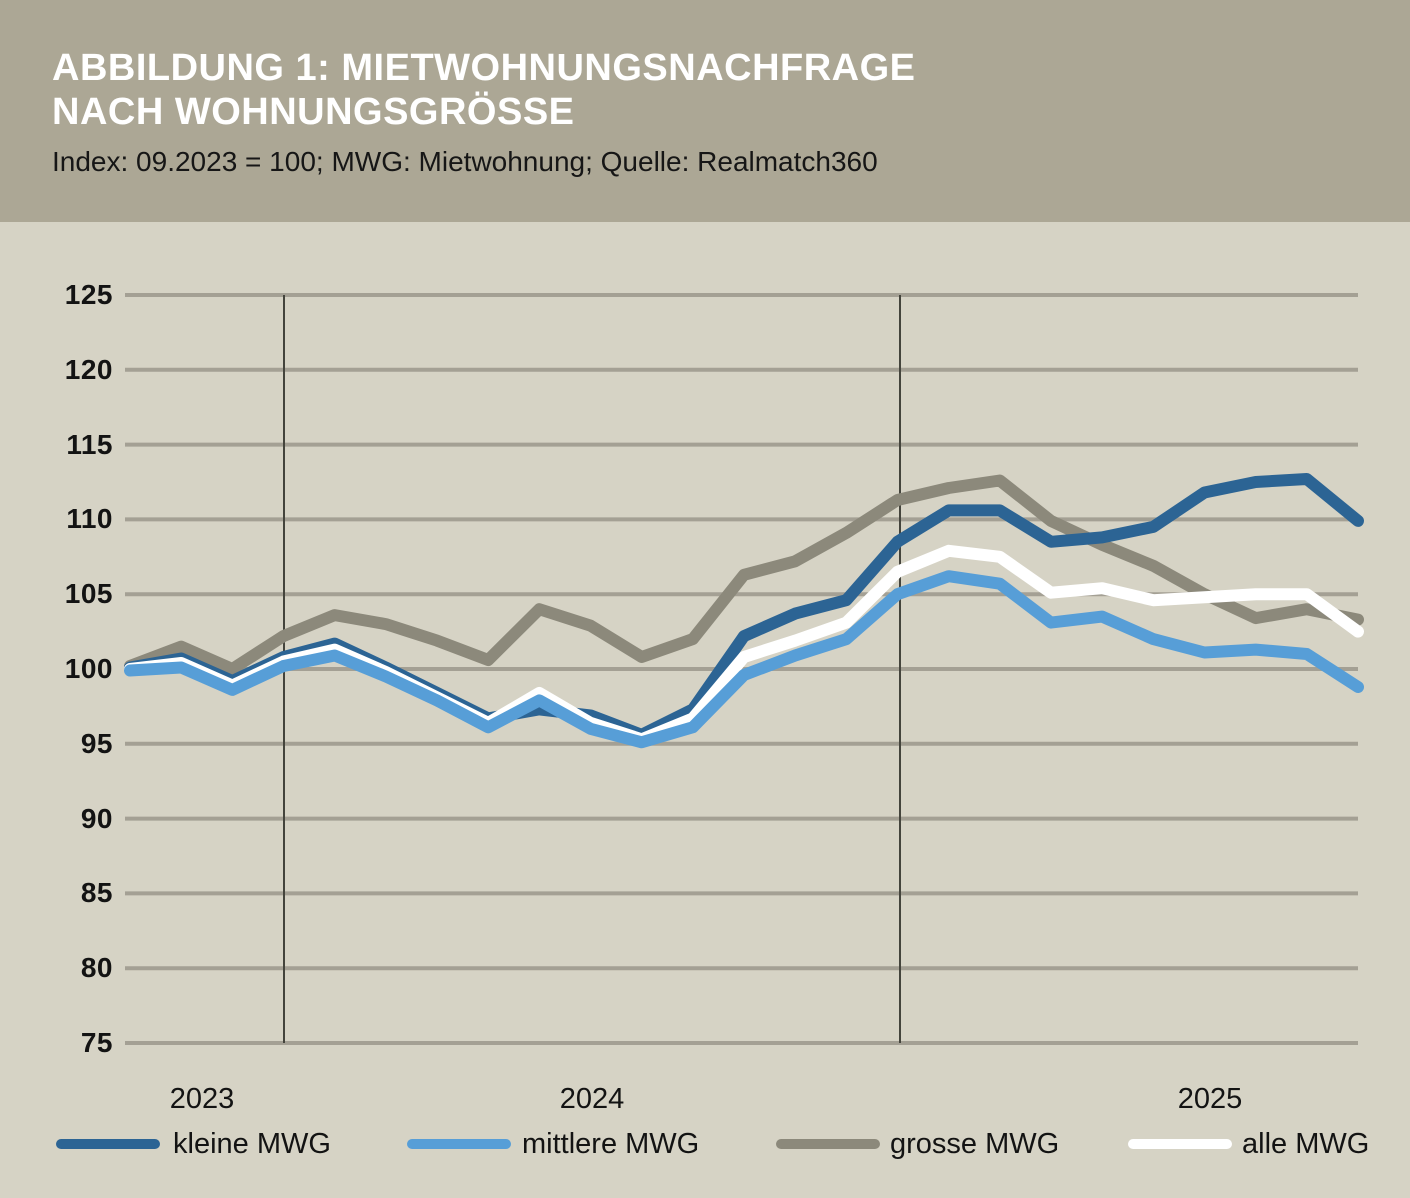 The height and width of the screenshot is (1198, 1410). Describe the element at coordinates (89, 519) in the screenshot. I see `y-axis-tick-label-110: 110` at that location.